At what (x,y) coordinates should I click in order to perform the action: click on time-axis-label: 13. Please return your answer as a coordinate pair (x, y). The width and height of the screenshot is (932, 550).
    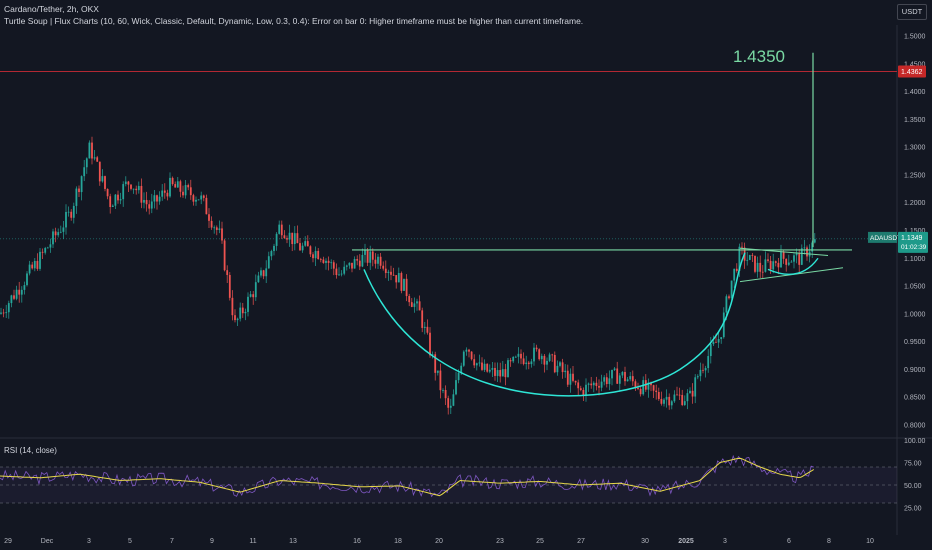
    Looking at the image, I should click on (293, 541).